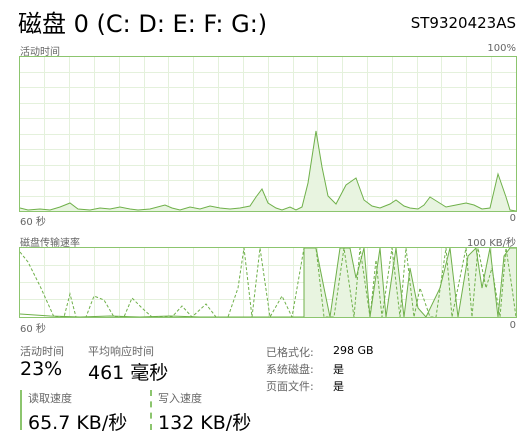  I want to click on system-disk-label: 系统磁盘:, so click(290, 369).